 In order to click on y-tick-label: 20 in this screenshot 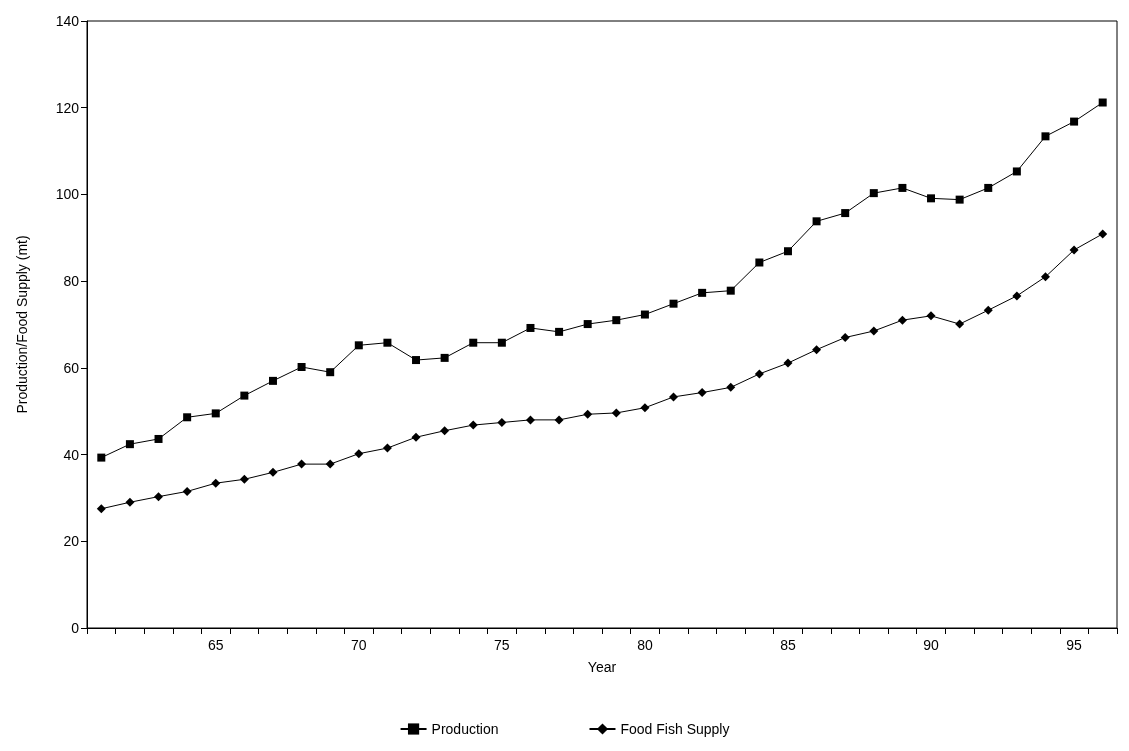, I will do `click(71, 541)`.